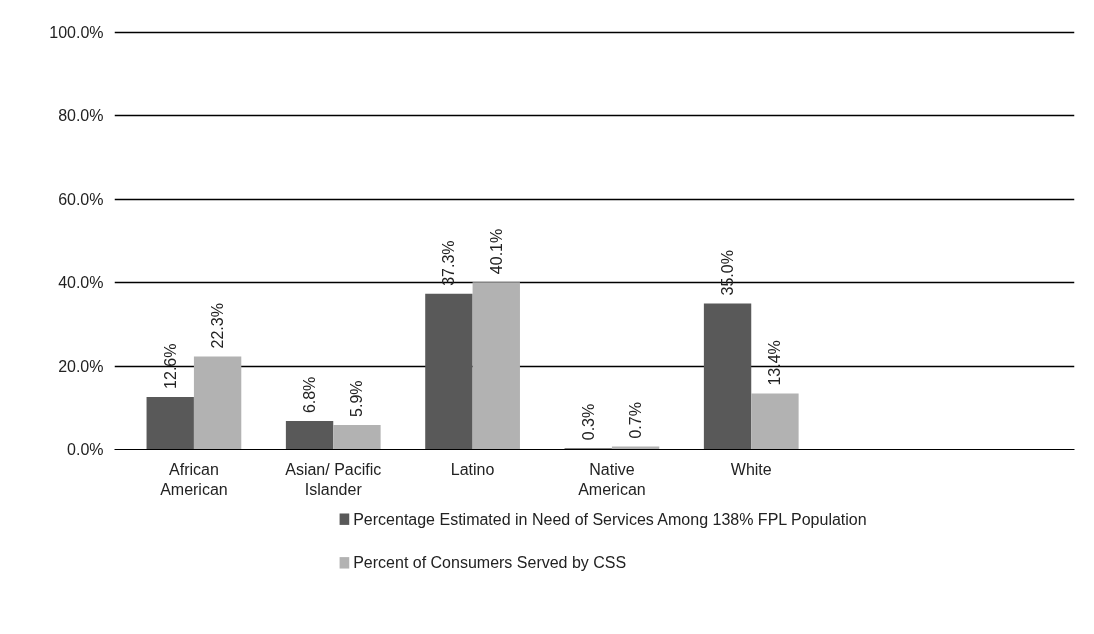 The height and width of the screenshot is (634, 1094). What do you see at coordinates (496, 251) in the screenshot?
I see `data-label: 40.1%` at bounding box center [496, 251].